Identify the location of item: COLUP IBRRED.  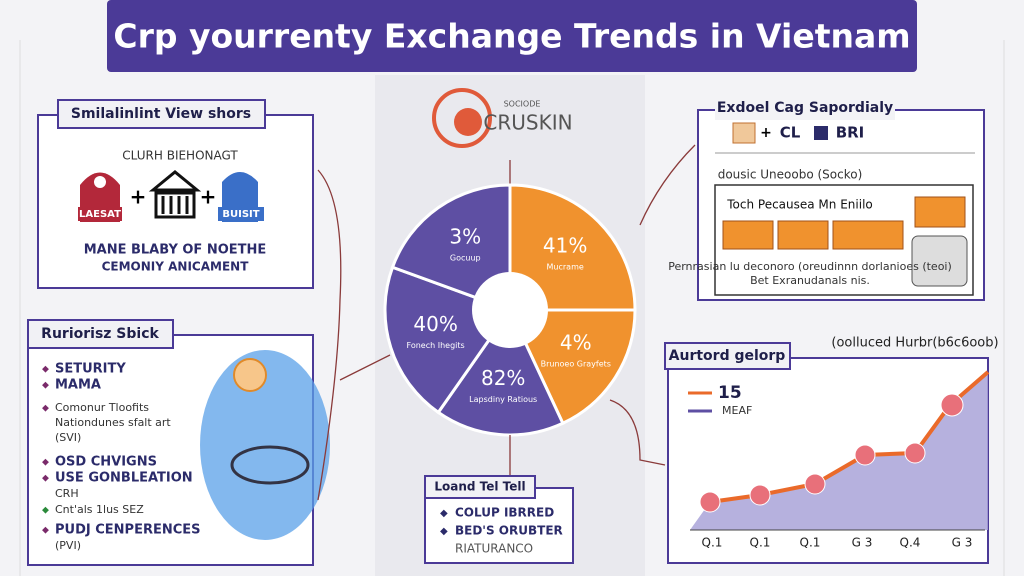
(504, 513).